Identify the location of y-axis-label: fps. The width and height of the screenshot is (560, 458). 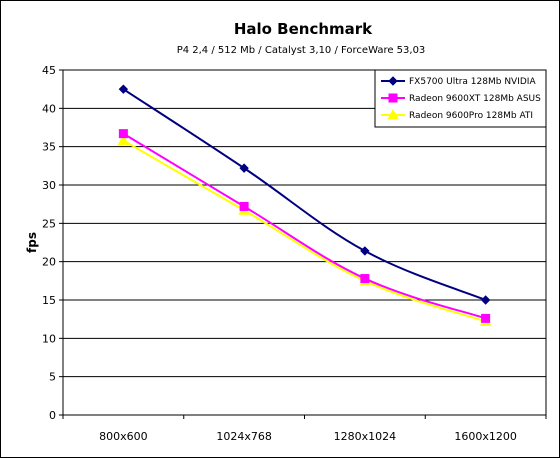
(32, 242).